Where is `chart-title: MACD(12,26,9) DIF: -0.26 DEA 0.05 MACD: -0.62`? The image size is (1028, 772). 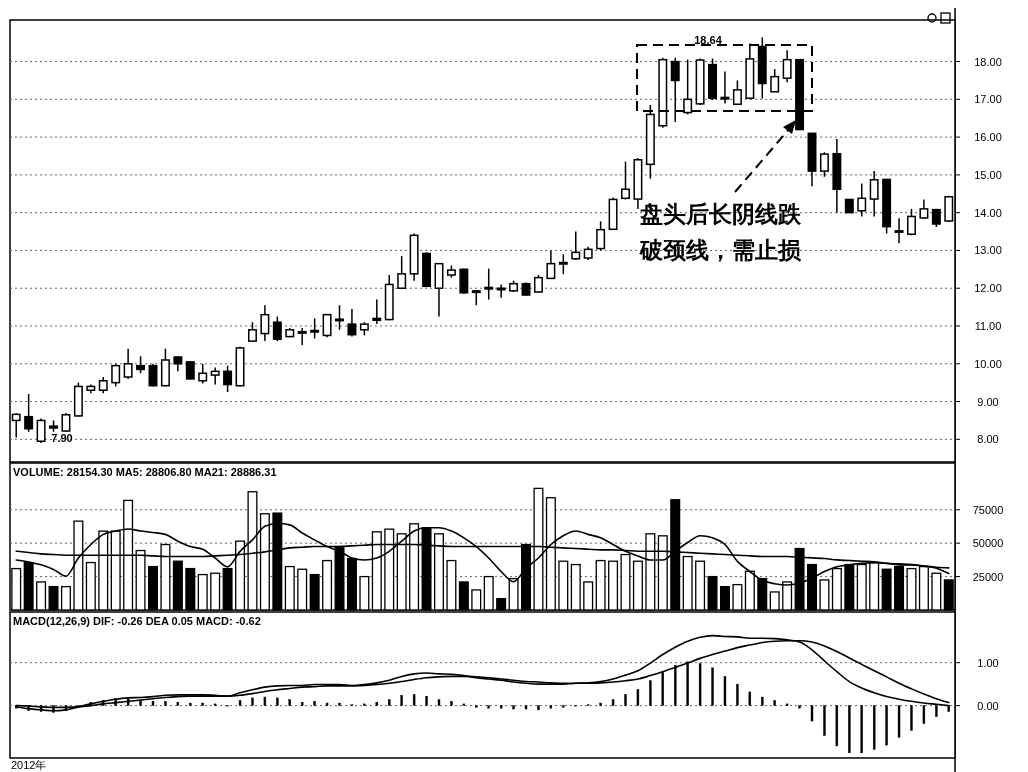 chart-title: MACD(12,26,9) DIF: -0.26 DEA 0.05 MACD: -0.62 is located at coordinates (137, 621).